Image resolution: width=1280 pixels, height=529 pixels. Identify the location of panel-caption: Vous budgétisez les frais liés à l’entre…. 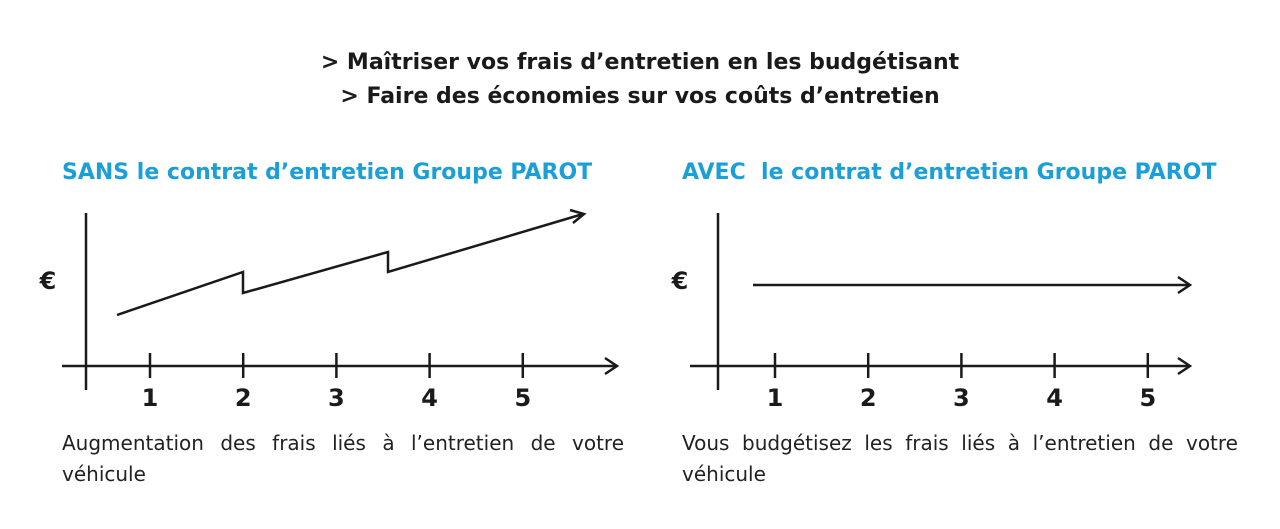
(960, 458).